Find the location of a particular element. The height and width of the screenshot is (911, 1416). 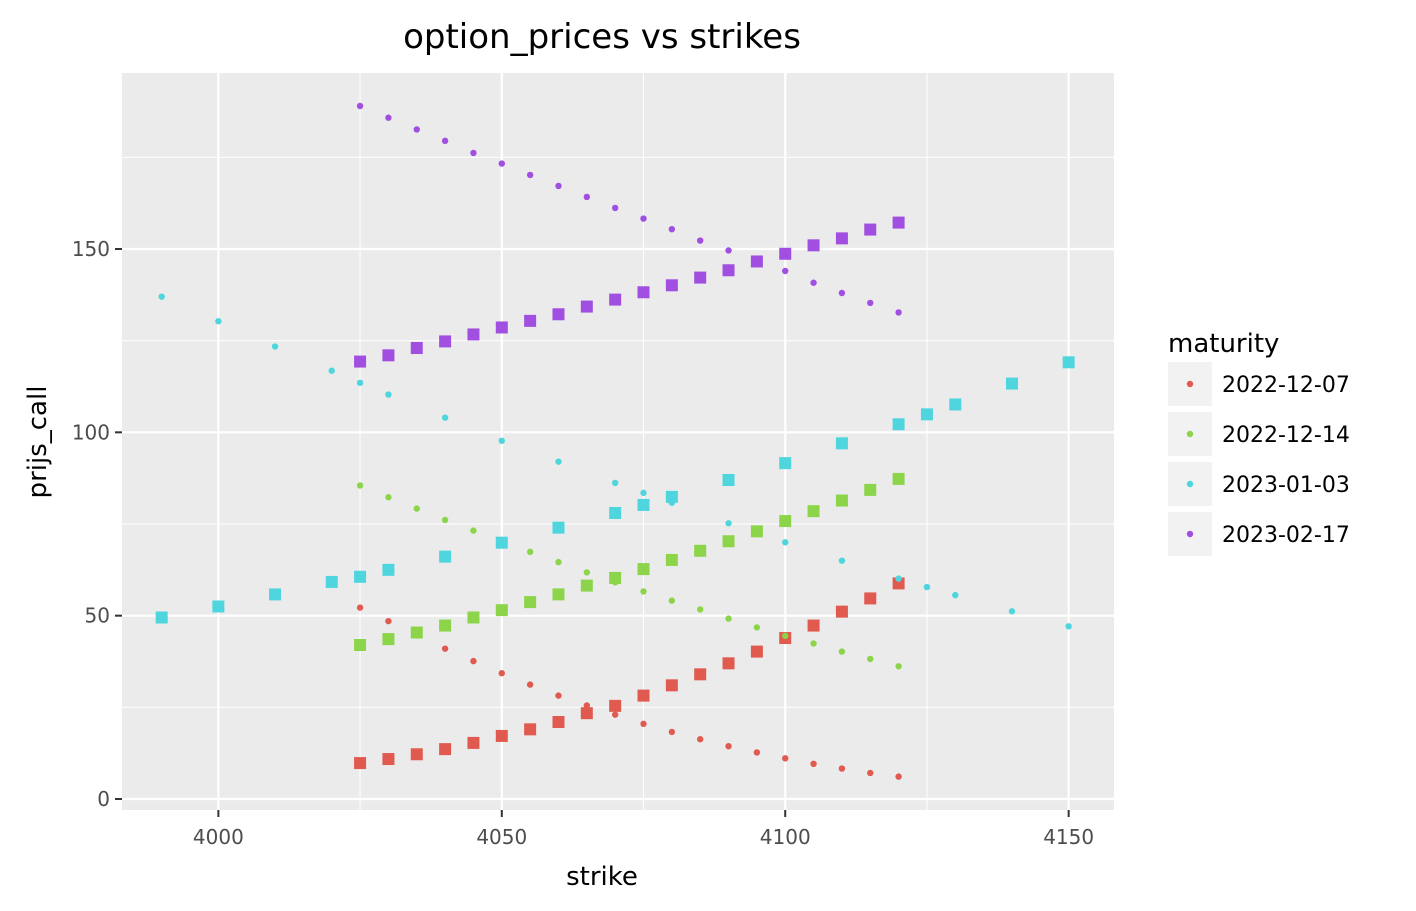

legend-item: 2022-12-14 is located at coordinates (1259, 434).